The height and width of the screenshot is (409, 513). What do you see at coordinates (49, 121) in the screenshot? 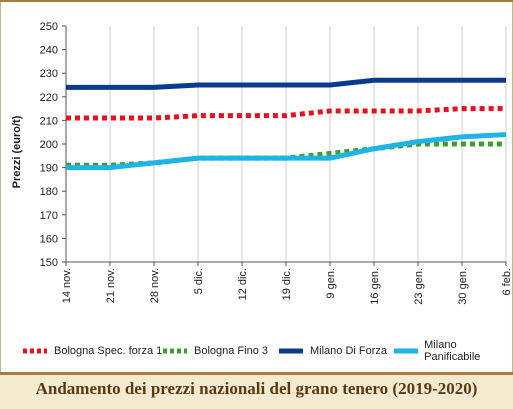
I see `y-tick-label: 210` at bounding box center [49, 121].